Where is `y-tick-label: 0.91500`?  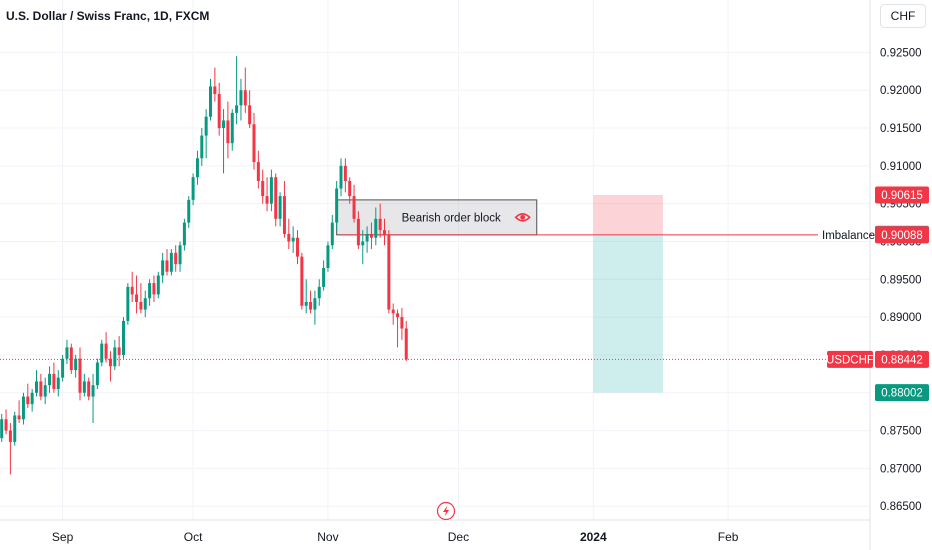 y-tick-label: 0.91500 is located at coordinates (901, 129).